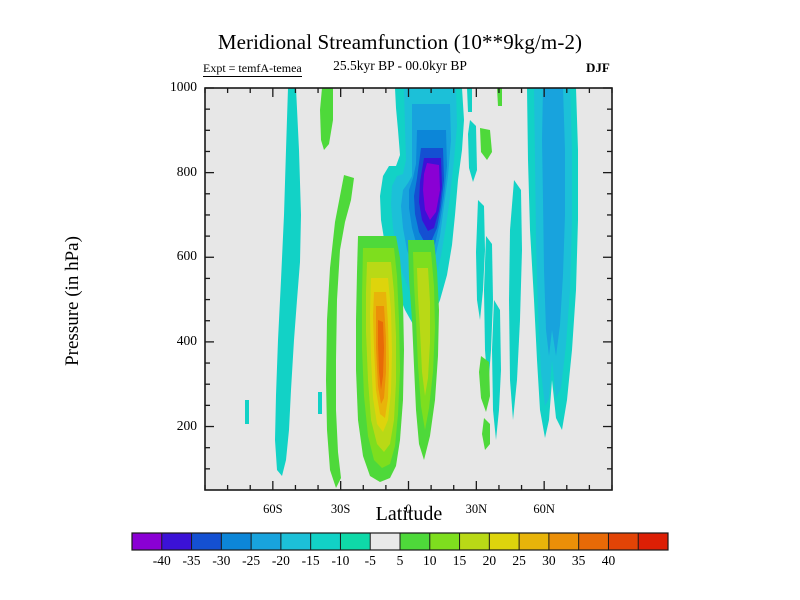  What do you see at coordinates (273, 509) in the screenshot?
I see `x-tick-label: 60S` at bounding box center [273, 509].